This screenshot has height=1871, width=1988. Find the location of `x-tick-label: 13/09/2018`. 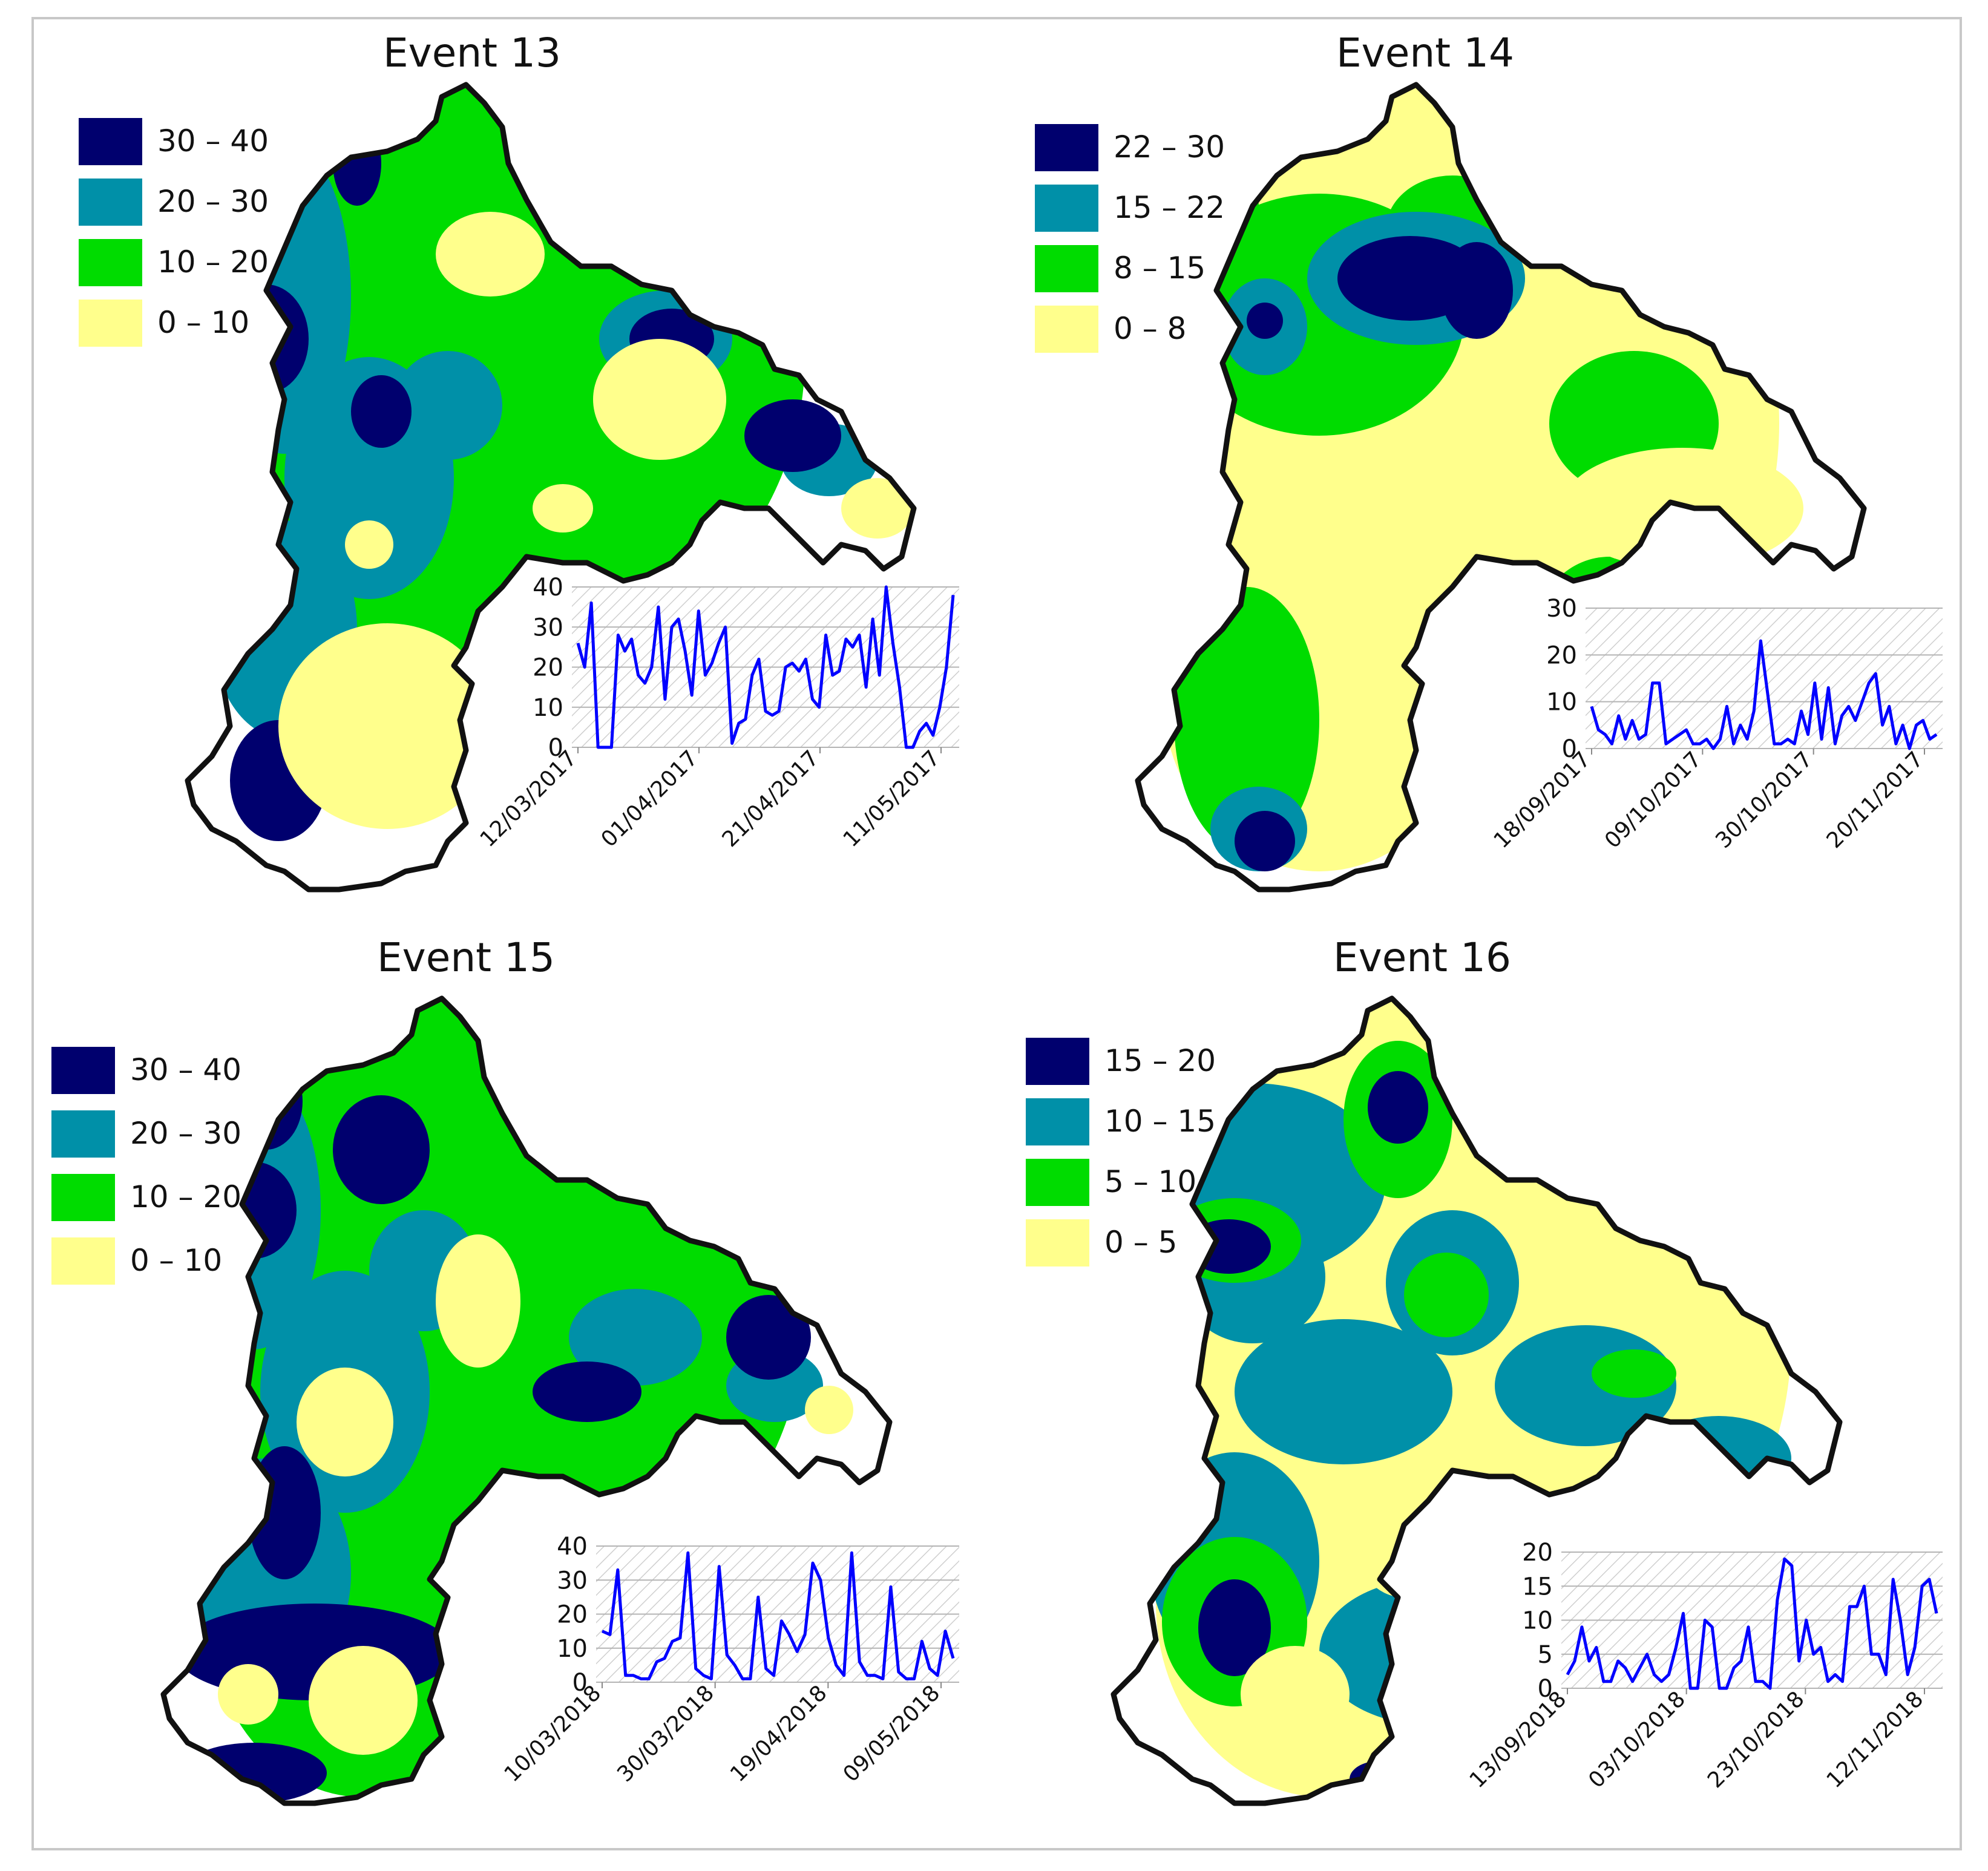

x-tick-label: 13/09/2018 is located at coordinates (1518, 1739).